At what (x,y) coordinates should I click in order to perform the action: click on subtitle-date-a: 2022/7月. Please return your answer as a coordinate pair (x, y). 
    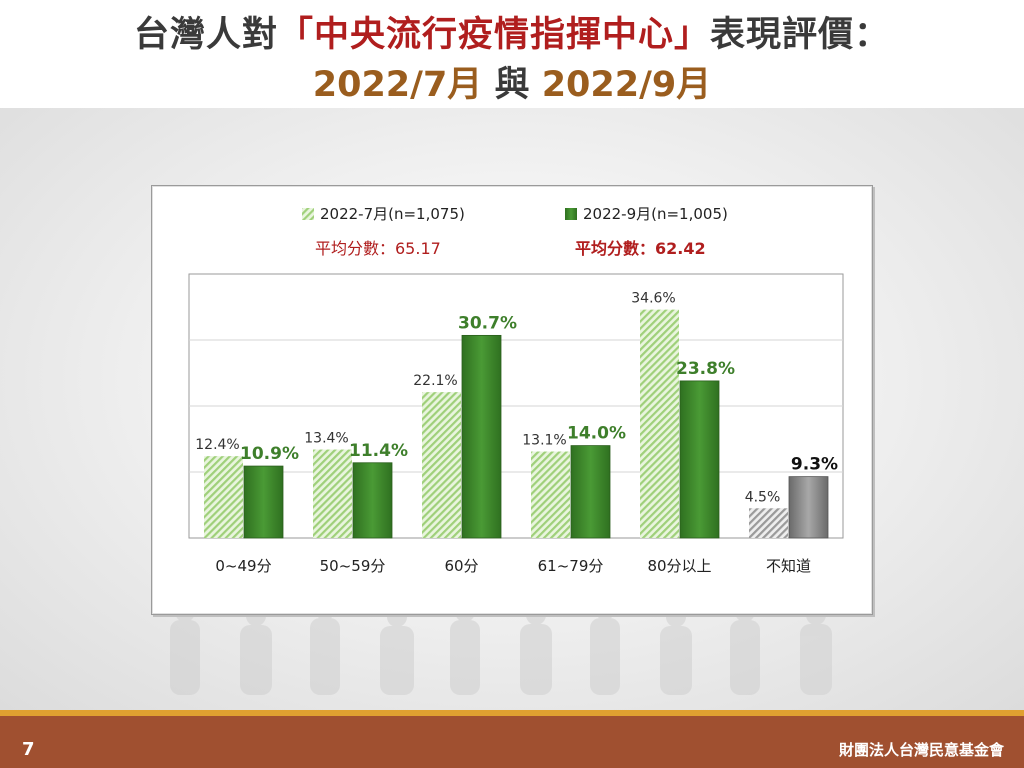
    Looking at the image, I should click on (397, 85).